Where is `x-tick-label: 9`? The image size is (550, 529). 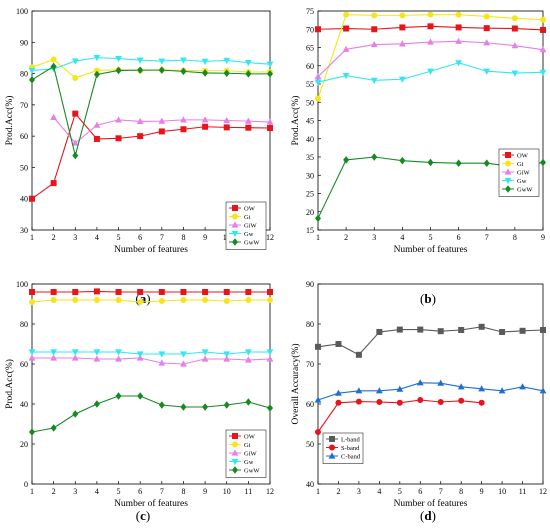
x-tick-label: 9 is located at coordinates (543, 237).